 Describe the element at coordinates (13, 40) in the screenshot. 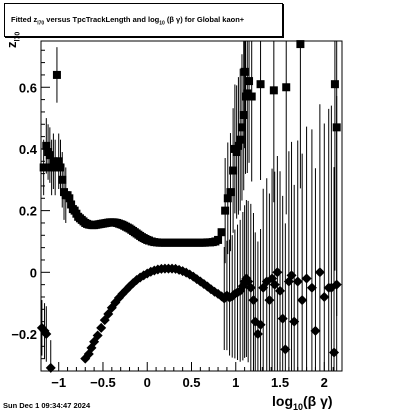

I see `y-axis-title: zl70` at that location.